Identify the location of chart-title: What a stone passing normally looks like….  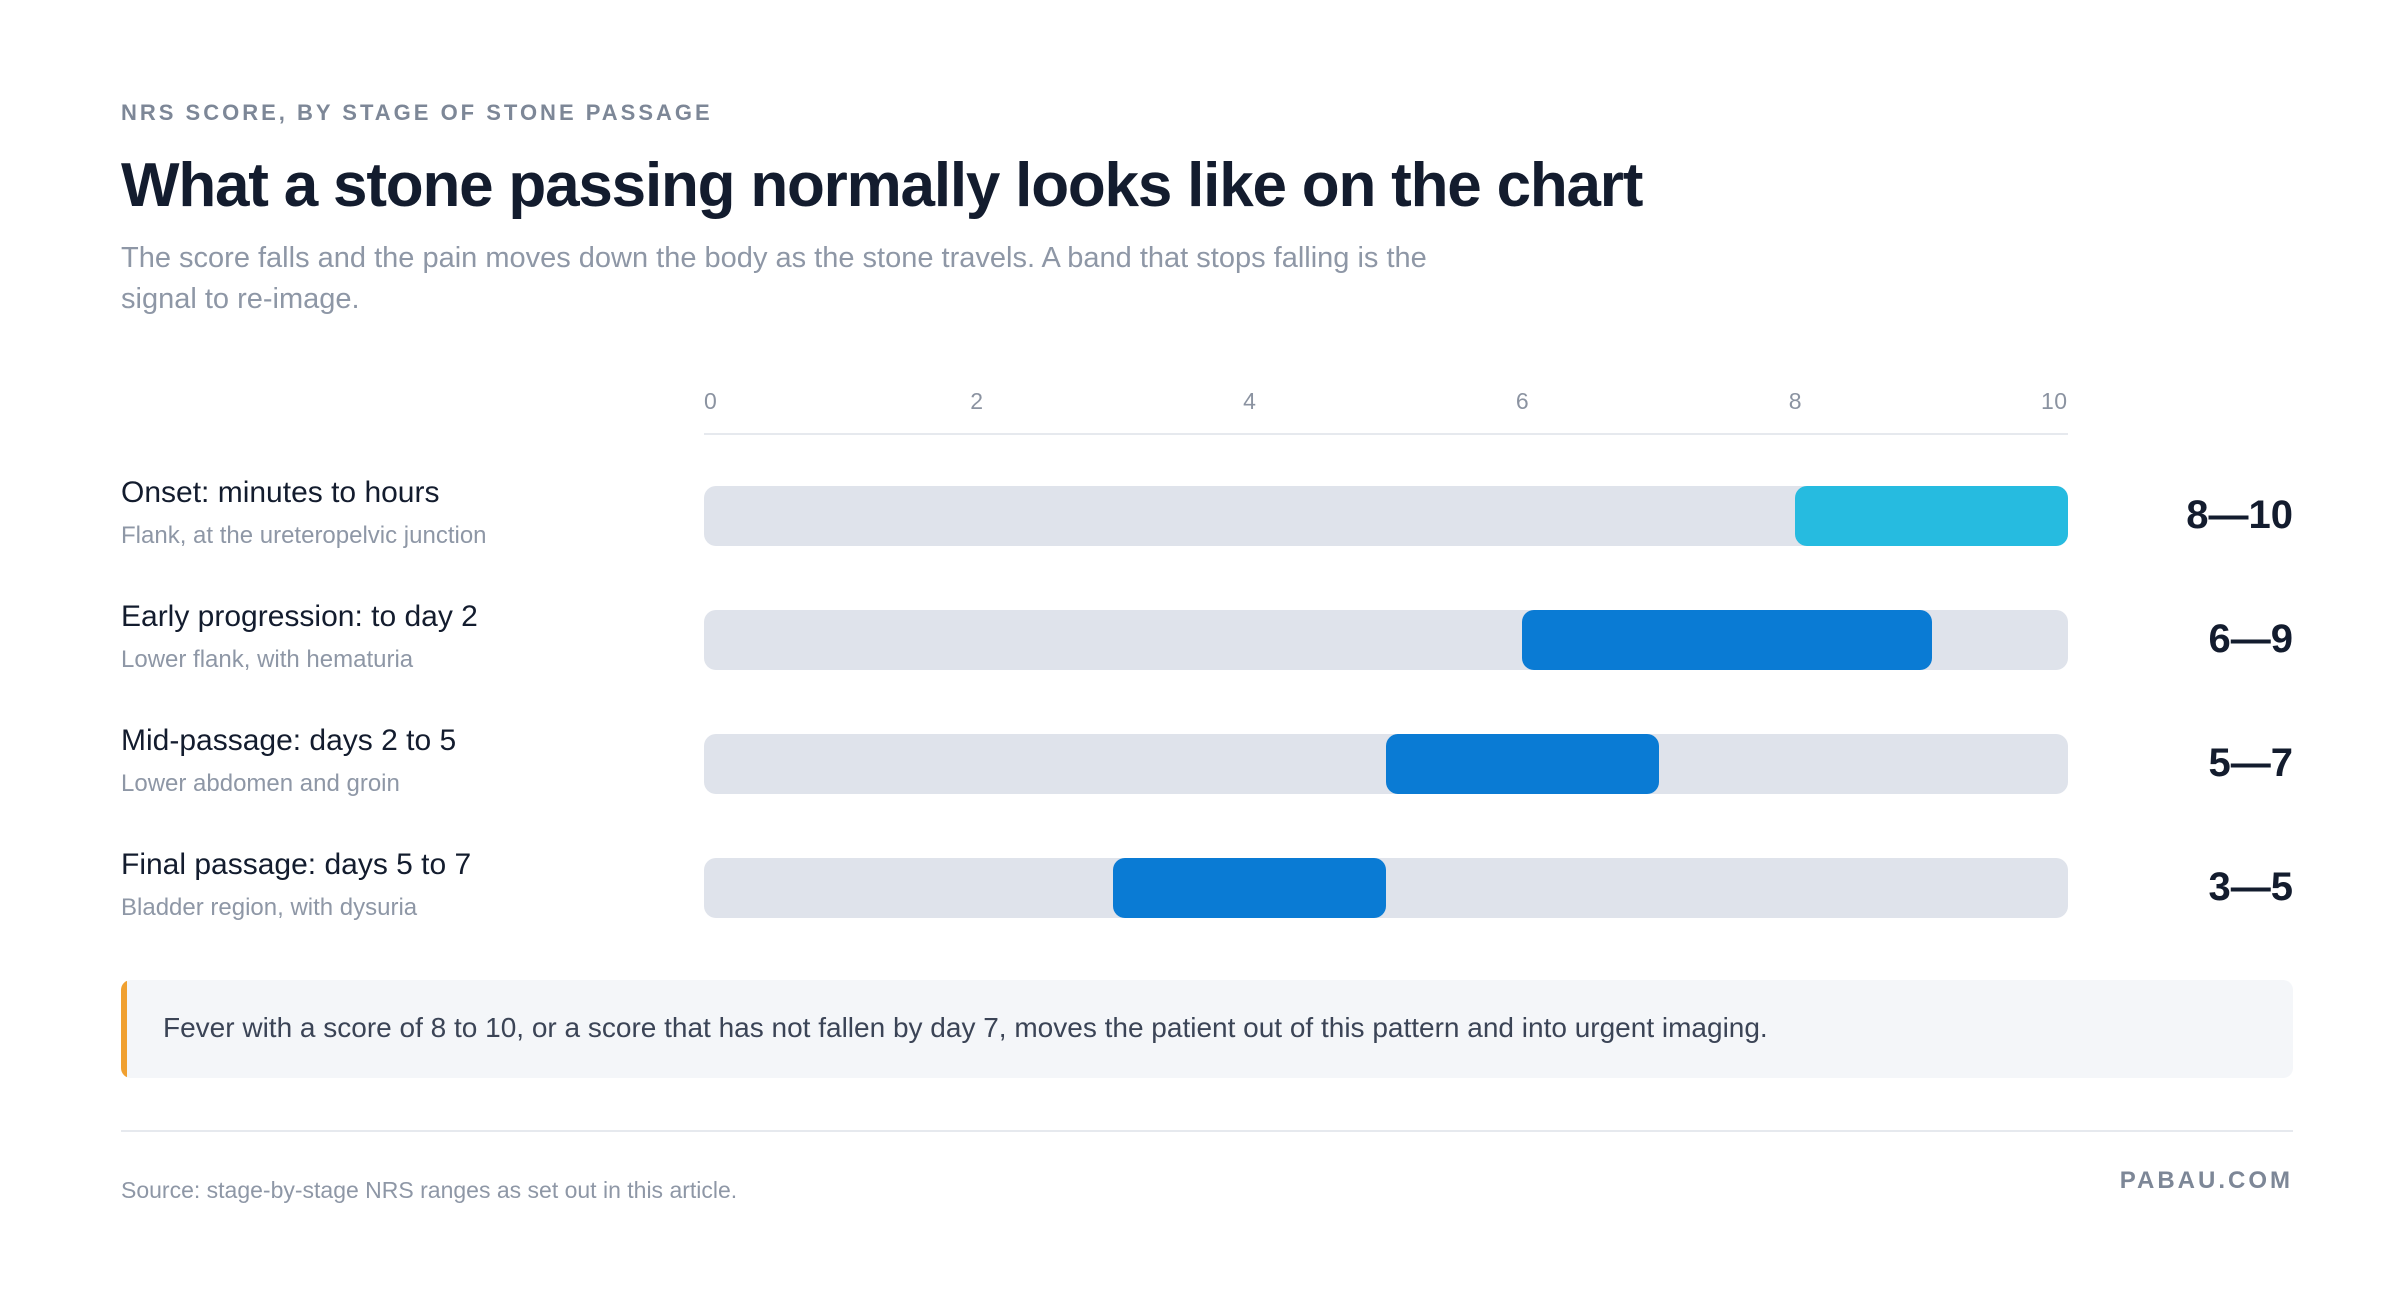
(882, 185).